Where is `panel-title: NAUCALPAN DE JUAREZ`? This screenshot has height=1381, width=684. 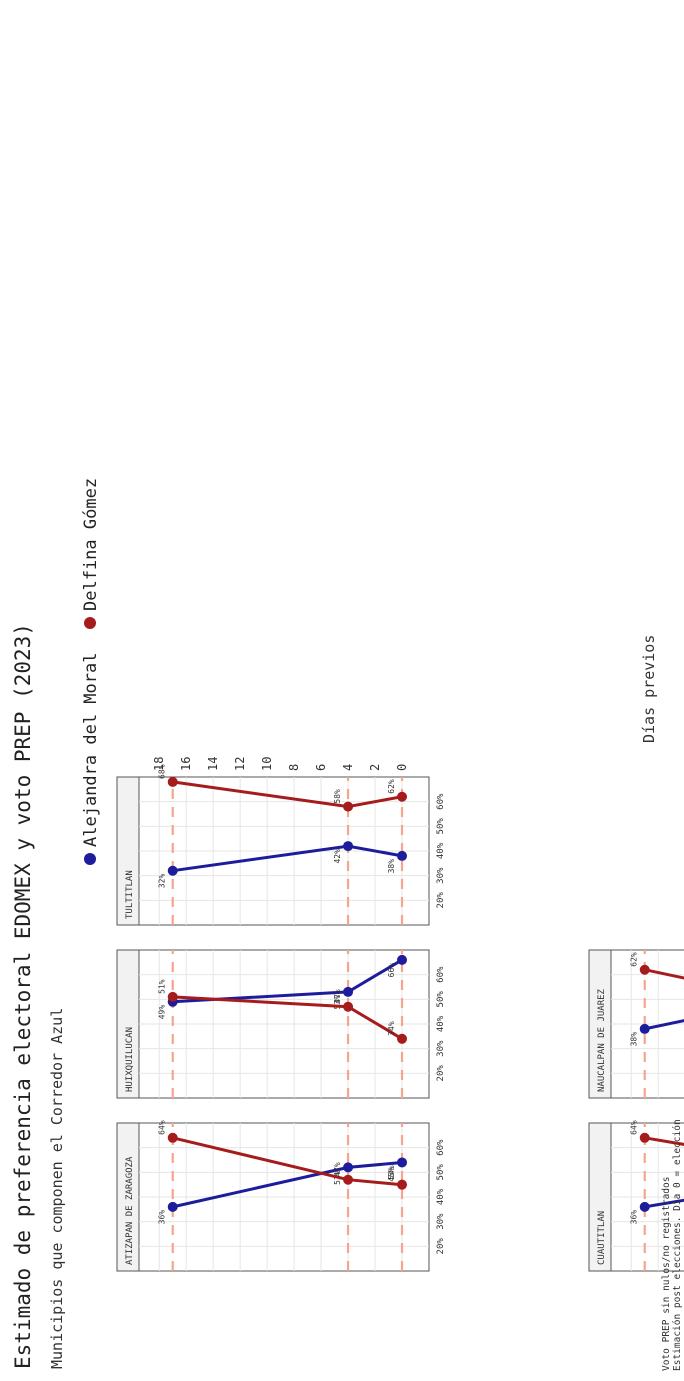
panel-title: NAUCALPAN DE JUAREZ is located at coordinates (602, 1040).